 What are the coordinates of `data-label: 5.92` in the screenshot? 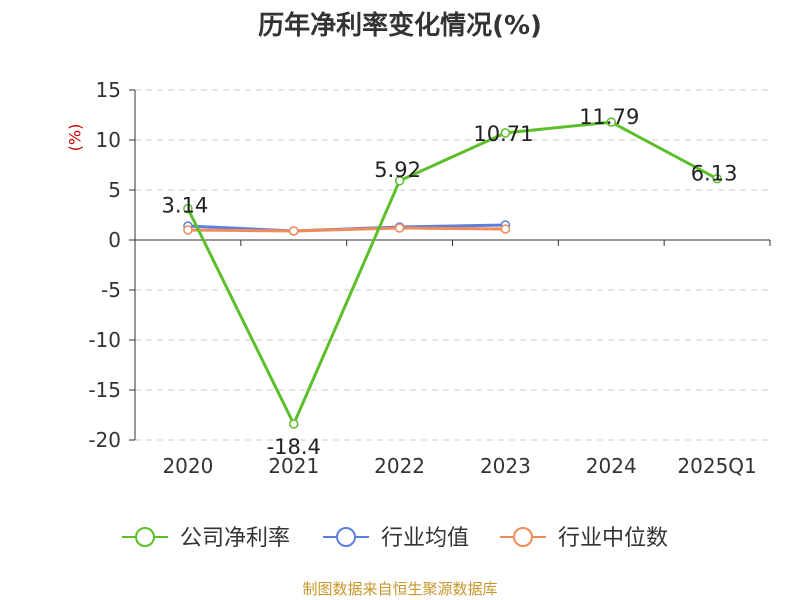 It's located at (397, 170).